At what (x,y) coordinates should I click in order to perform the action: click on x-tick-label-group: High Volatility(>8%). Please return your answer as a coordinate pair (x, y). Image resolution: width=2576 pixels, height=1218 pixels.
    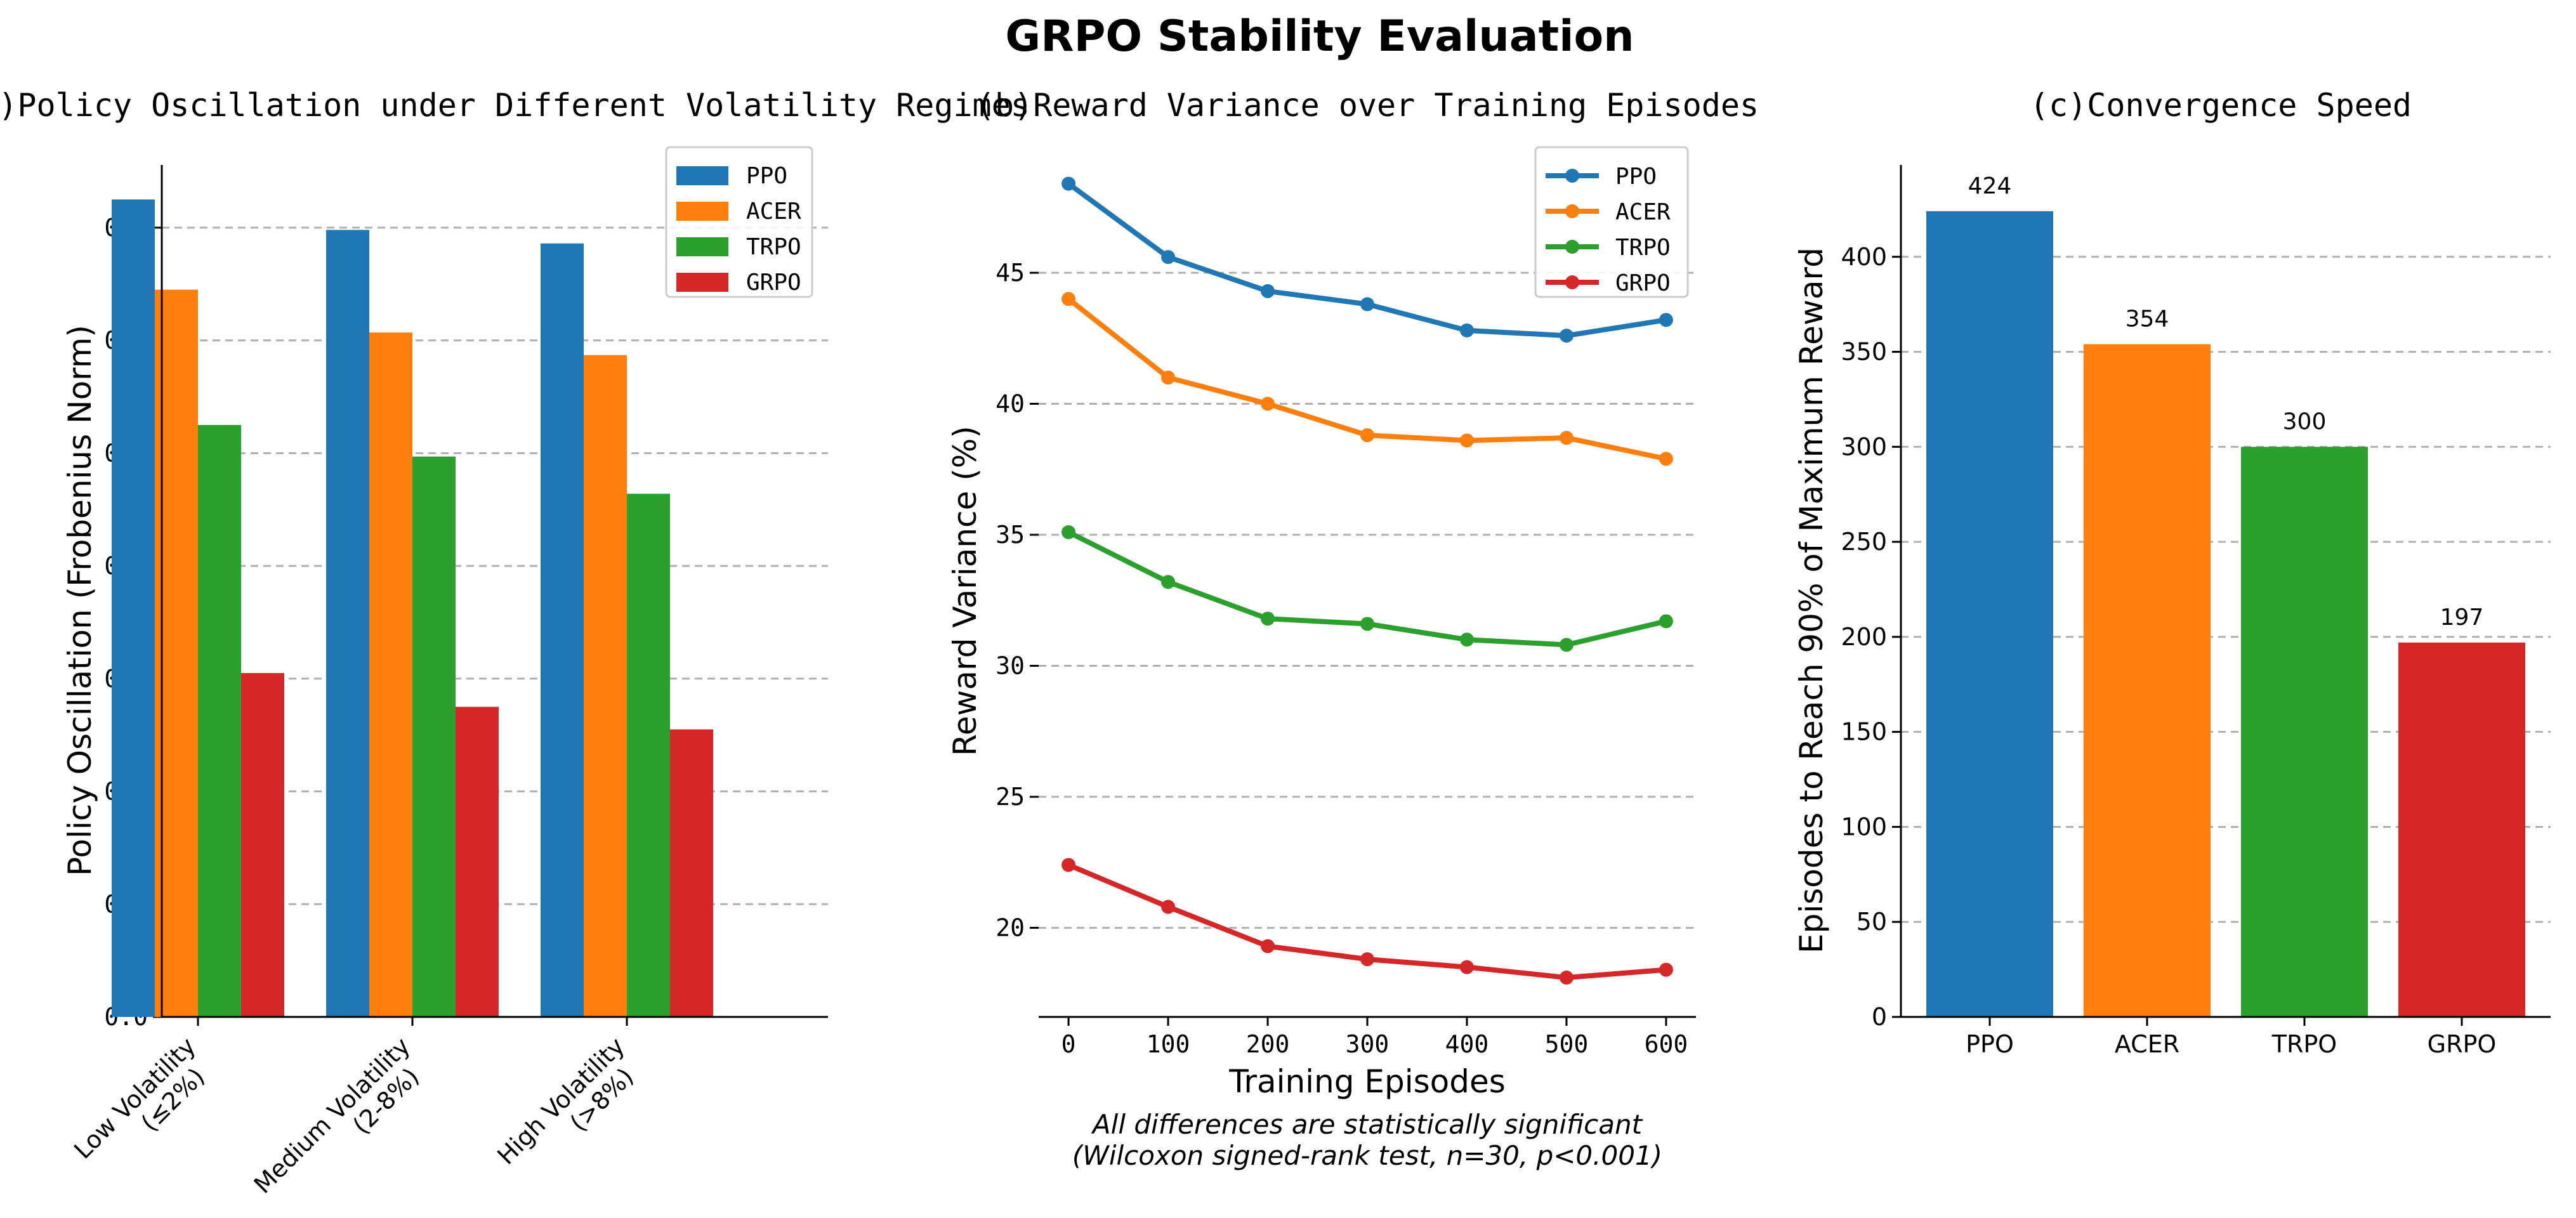
    Looking at the image, I should click on (565, 1101).